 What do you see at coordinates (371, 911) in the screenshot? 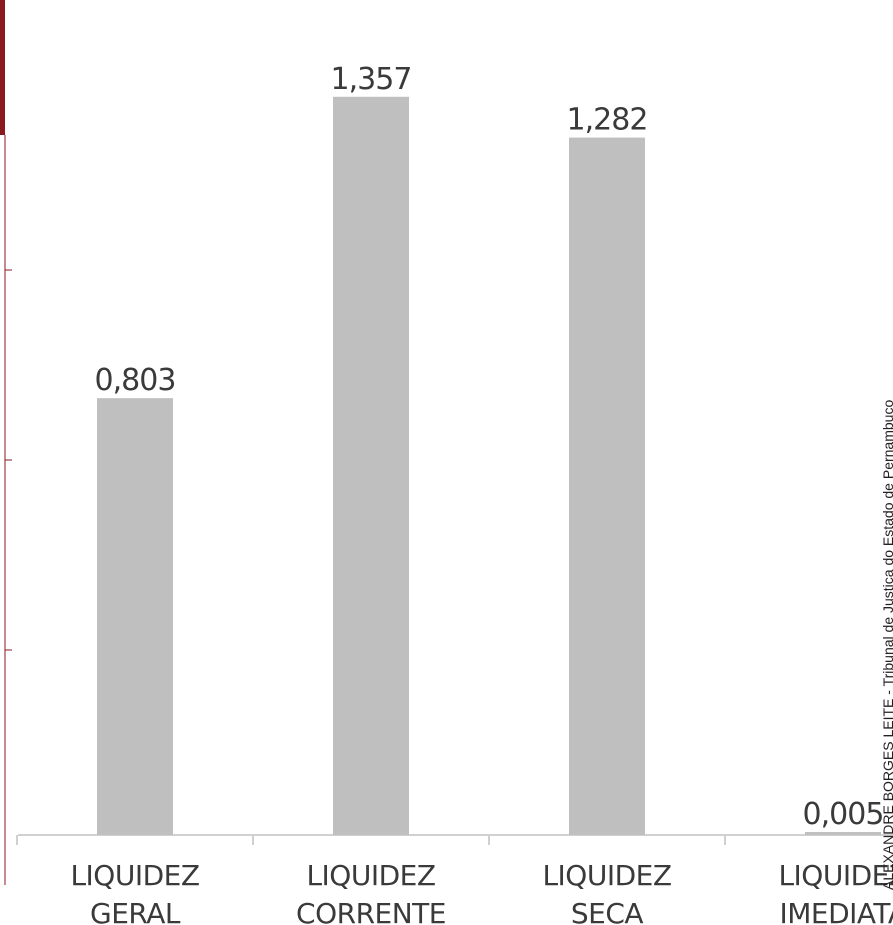
I see `category-label: CORRENTE` at bounding box center [371, 911].